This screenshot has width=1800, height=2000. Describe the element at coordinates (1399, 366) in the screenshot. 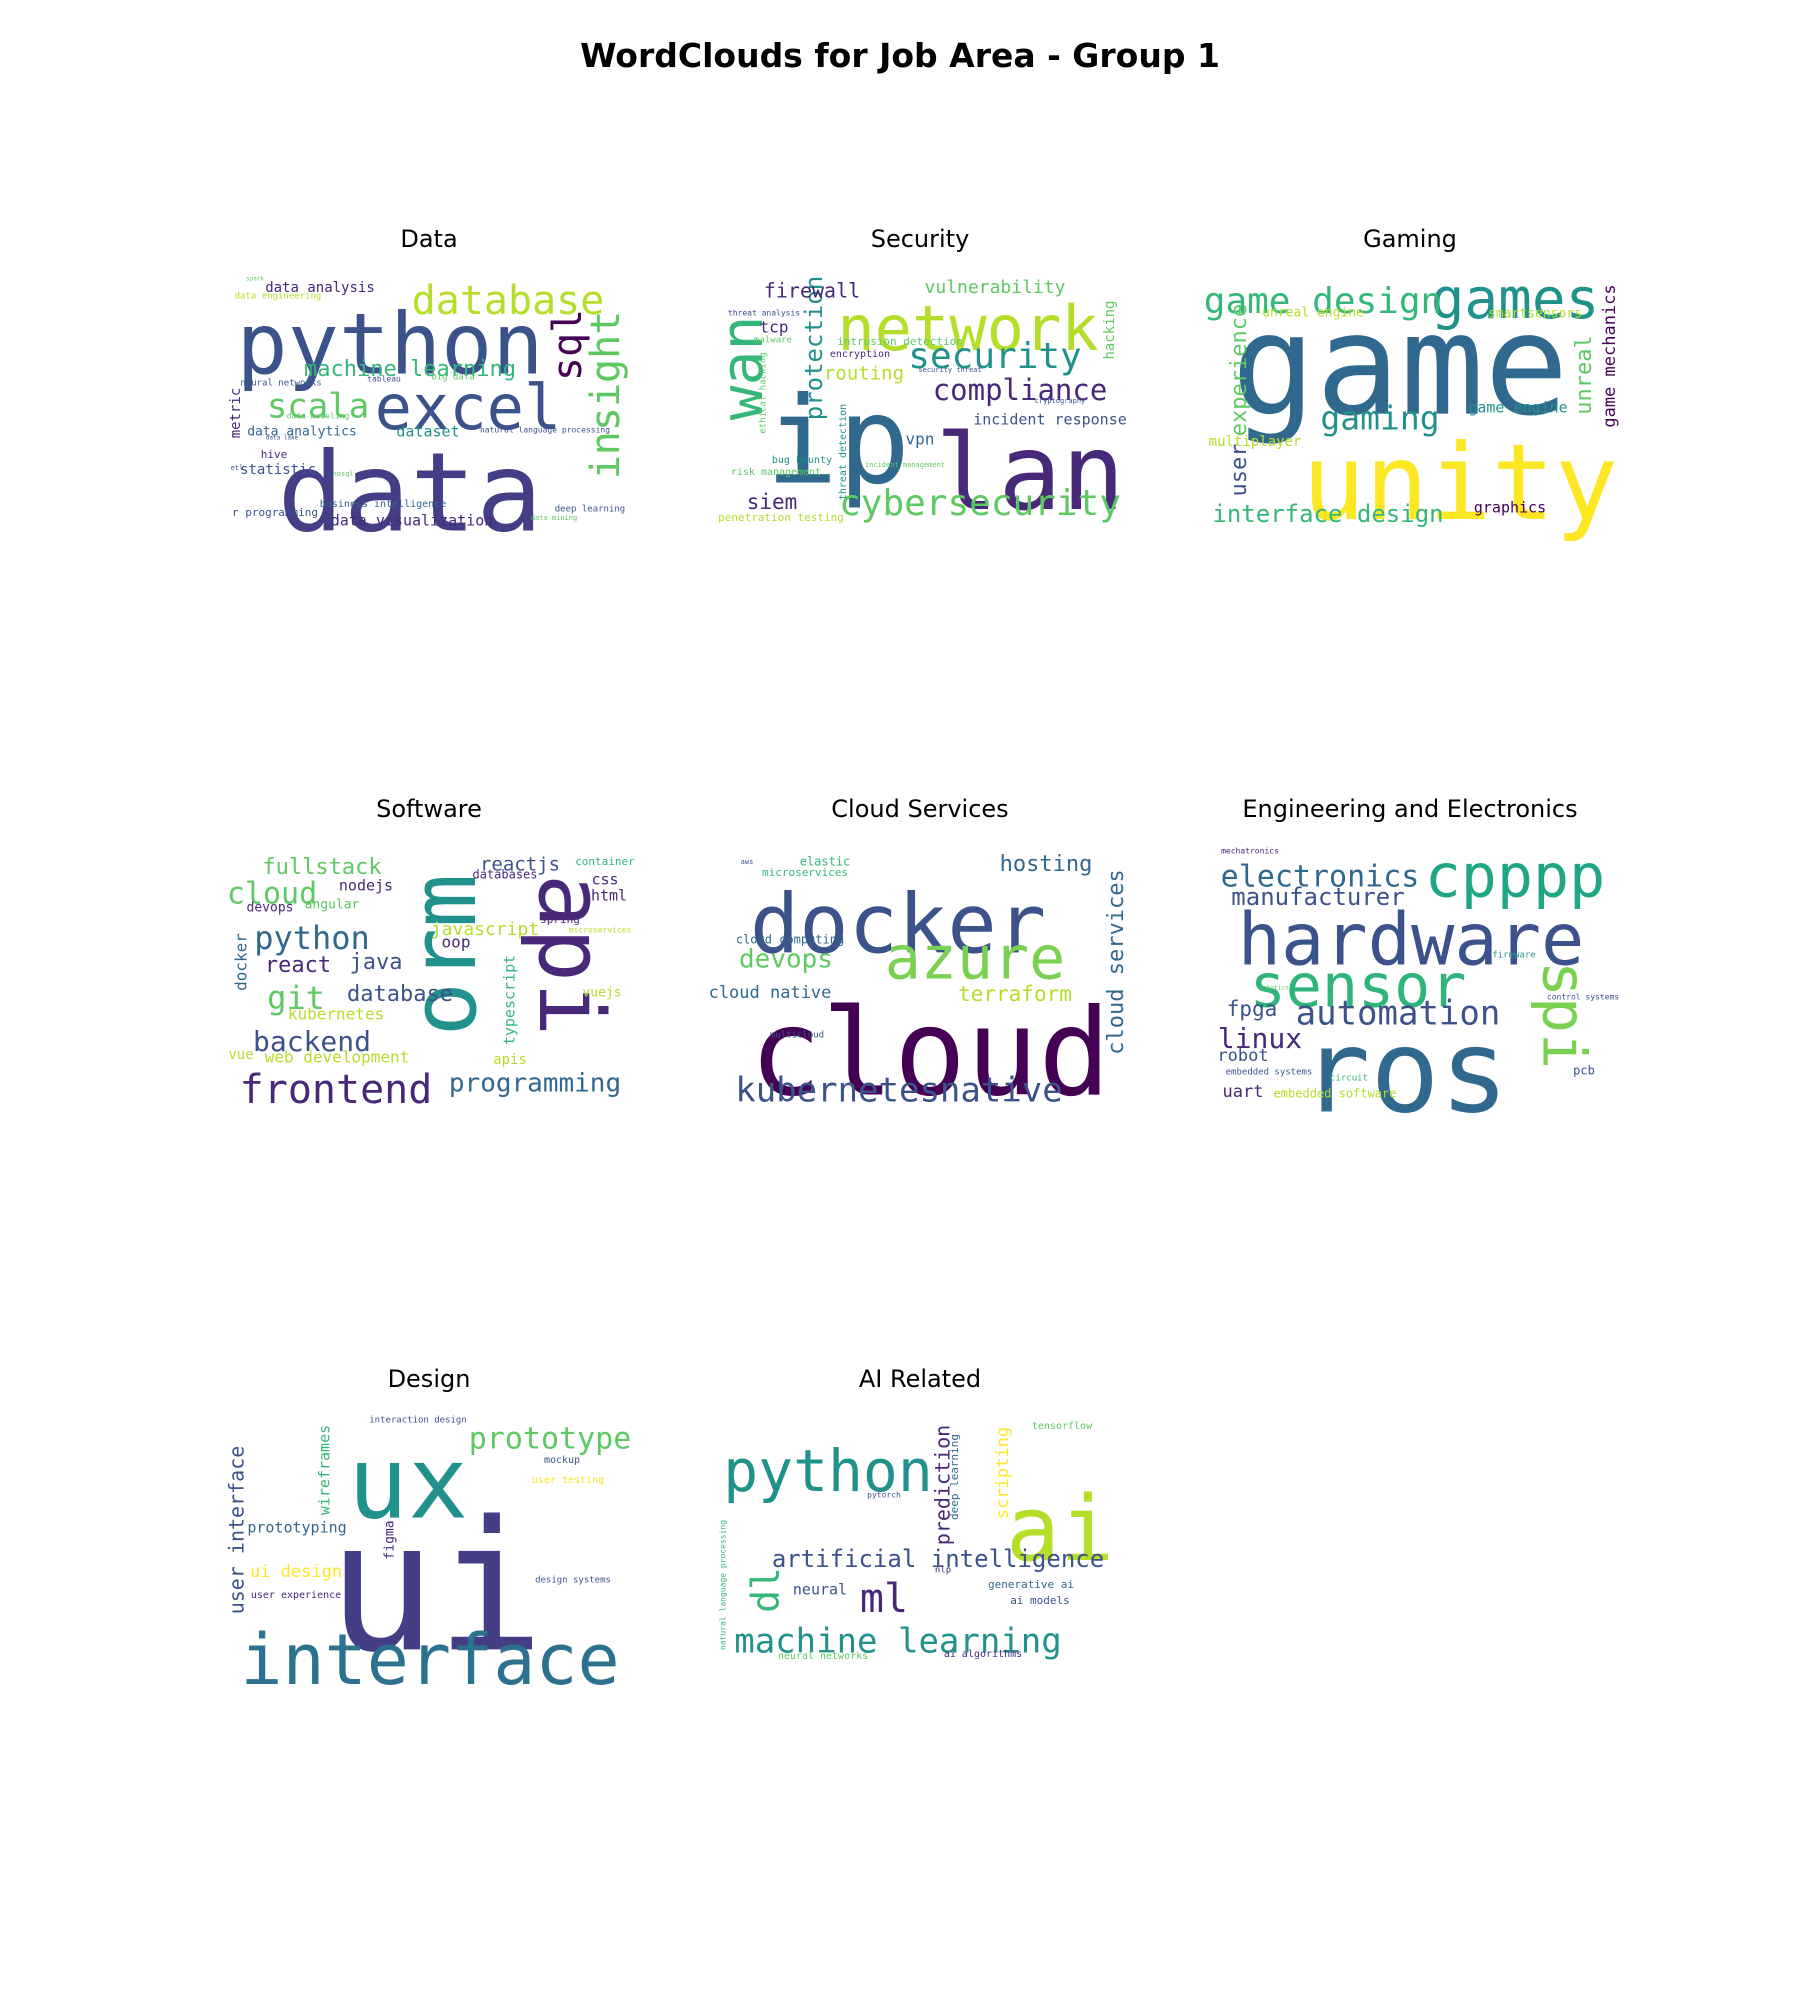

I see `word: game` at that location.